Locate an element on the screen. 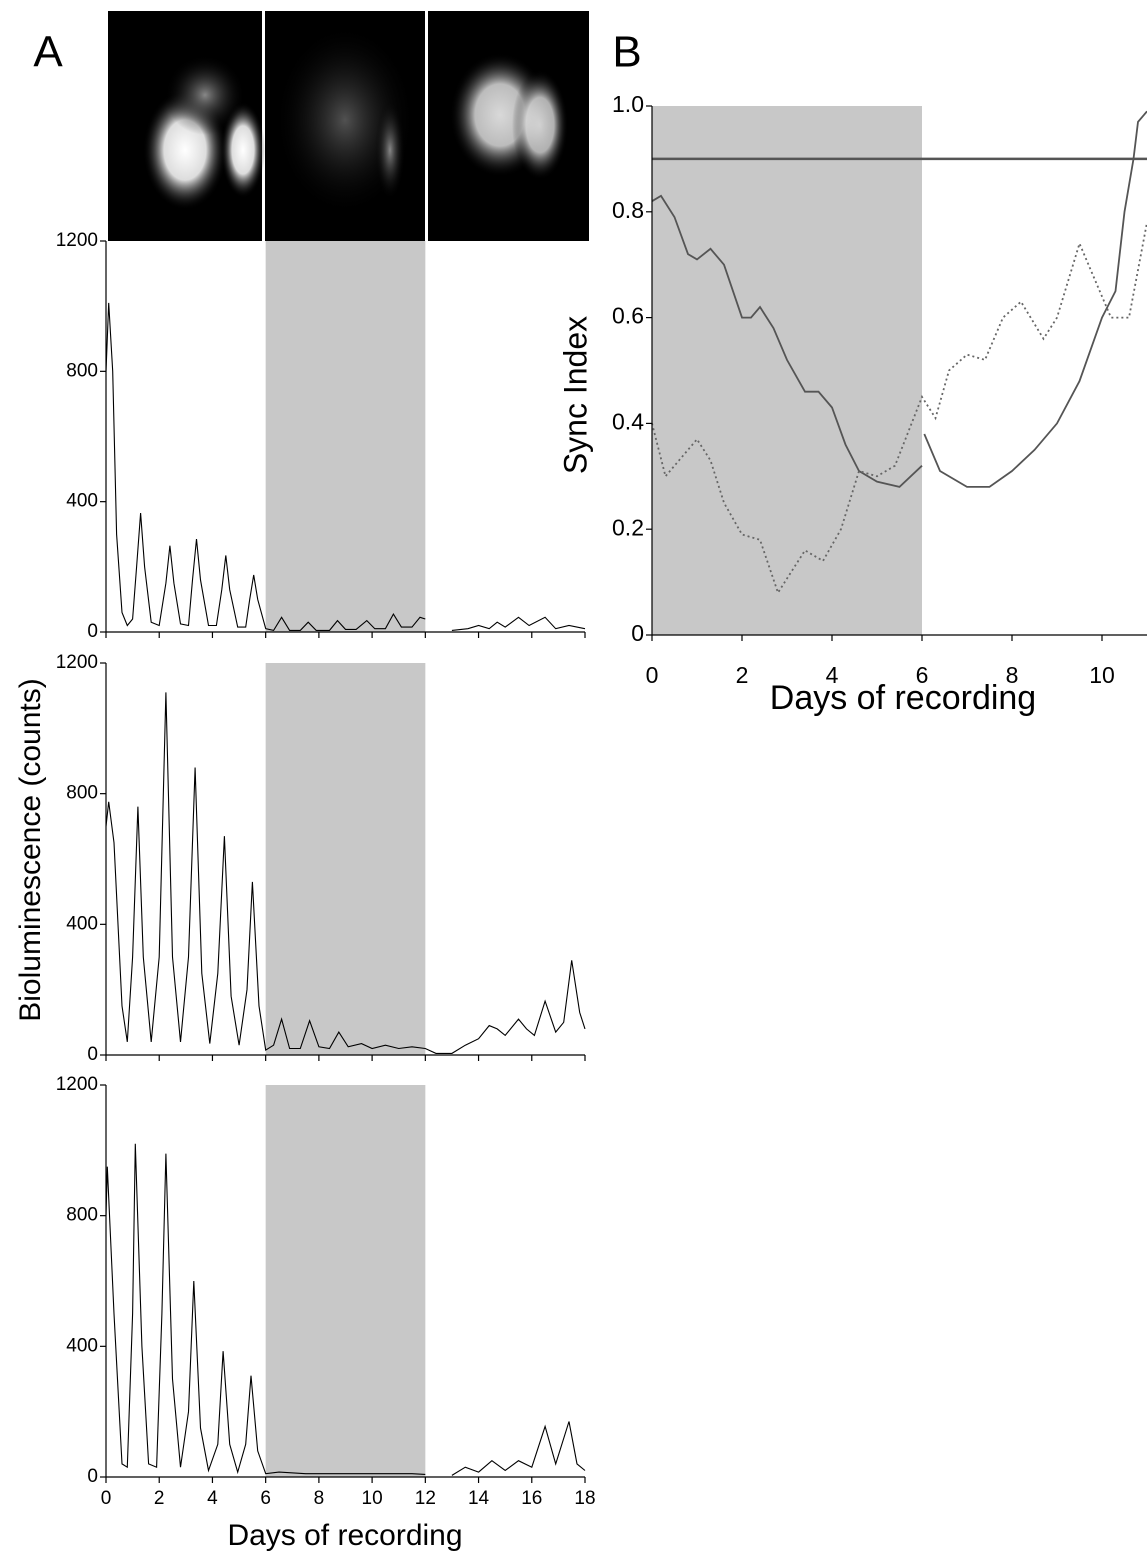  y-axis-label: Bioluminescence (counts) is located at coordinates (30, 850).